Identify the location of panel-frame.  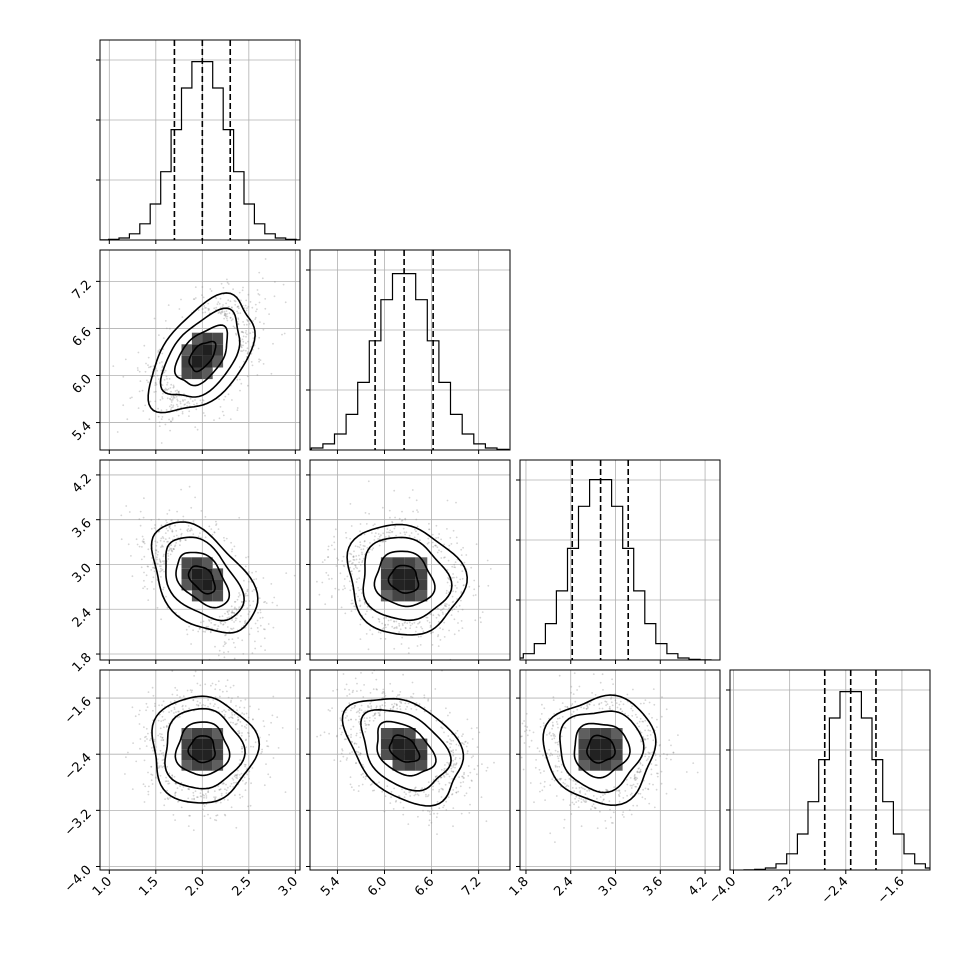
(200, 350).